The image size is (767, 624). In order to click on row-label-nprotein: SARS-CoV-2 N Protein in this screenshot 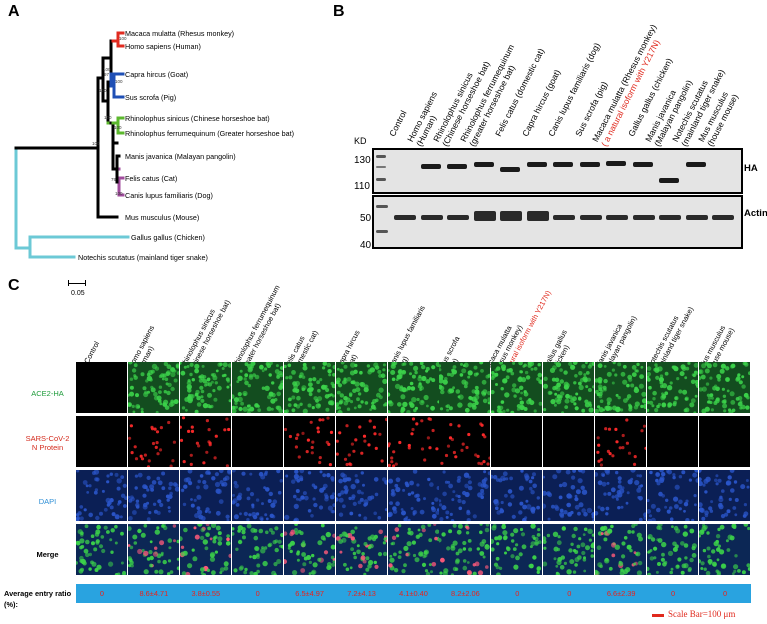, I will do `click(47, 443)`.